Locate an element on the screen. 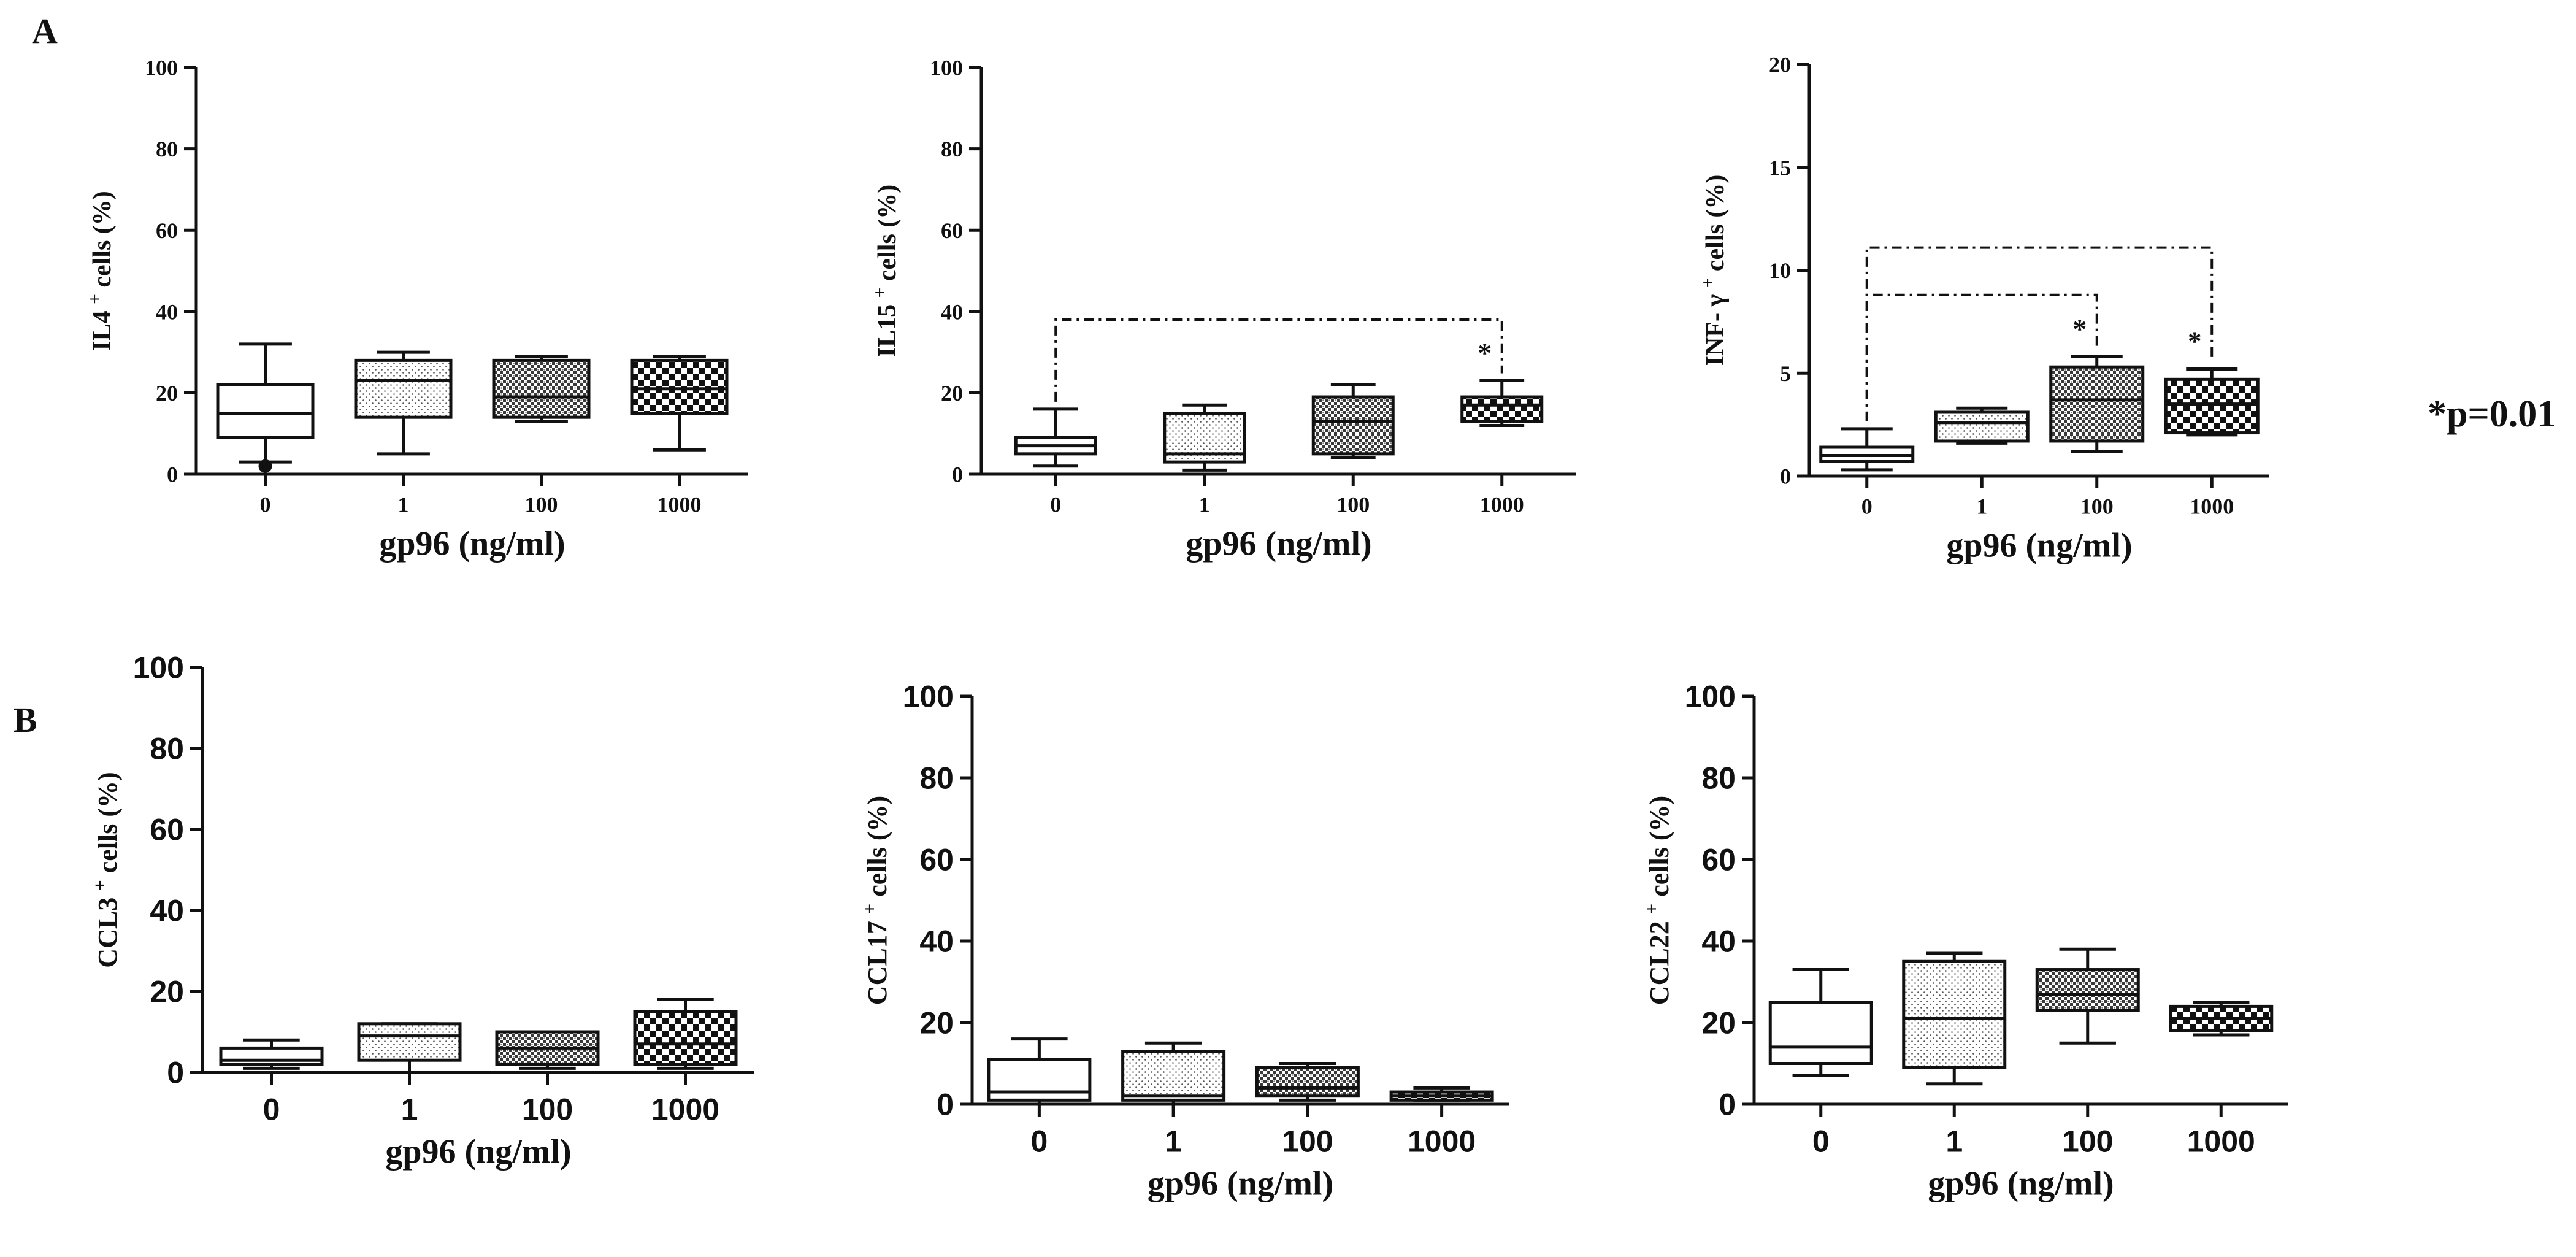 The height and width of the screenshot is (1257, 2576). y-axis-title: CCL22 + cells (%) is located at coordinates (1657, 900).